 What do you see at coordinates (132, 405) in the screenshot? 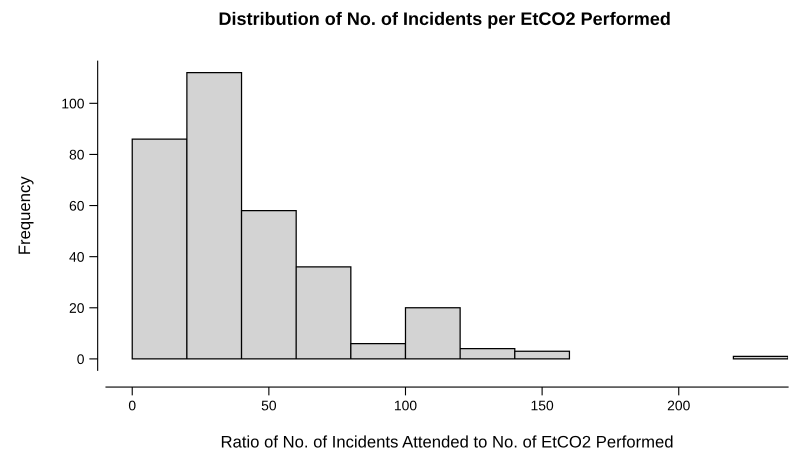
I see `x-tick-label: 0` at bounding box center [132, 405].